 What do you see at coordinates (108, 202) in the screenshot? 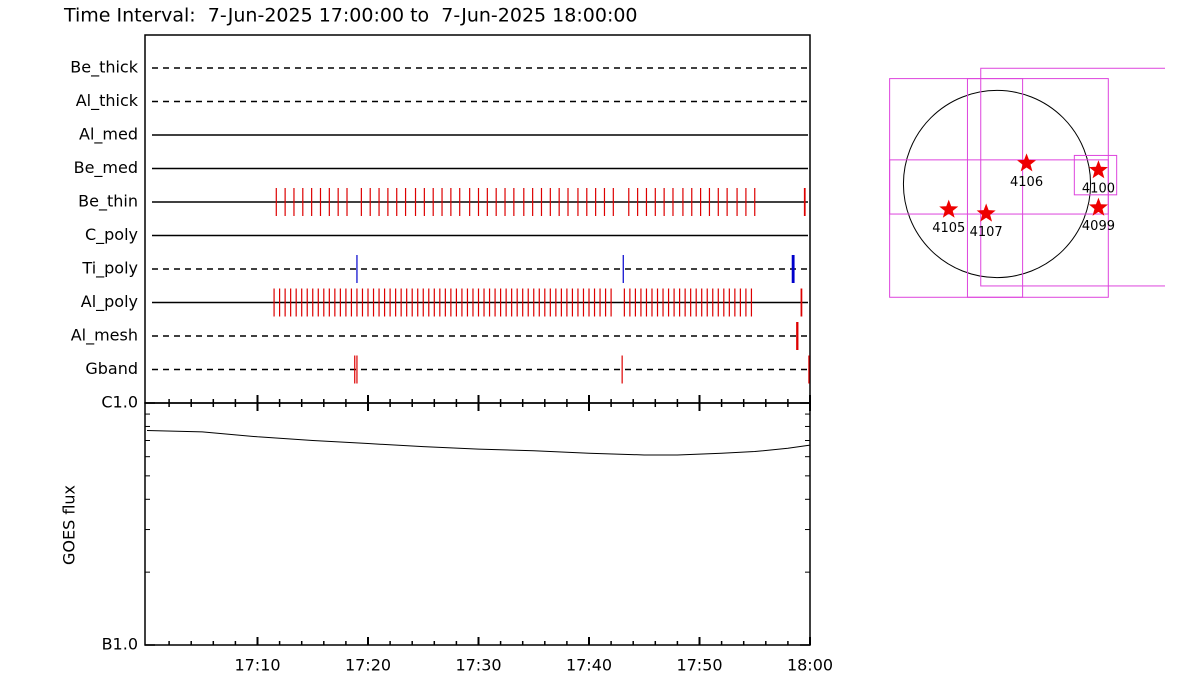
I see `row-label: Be_thin` at bounding box center [108, 202].